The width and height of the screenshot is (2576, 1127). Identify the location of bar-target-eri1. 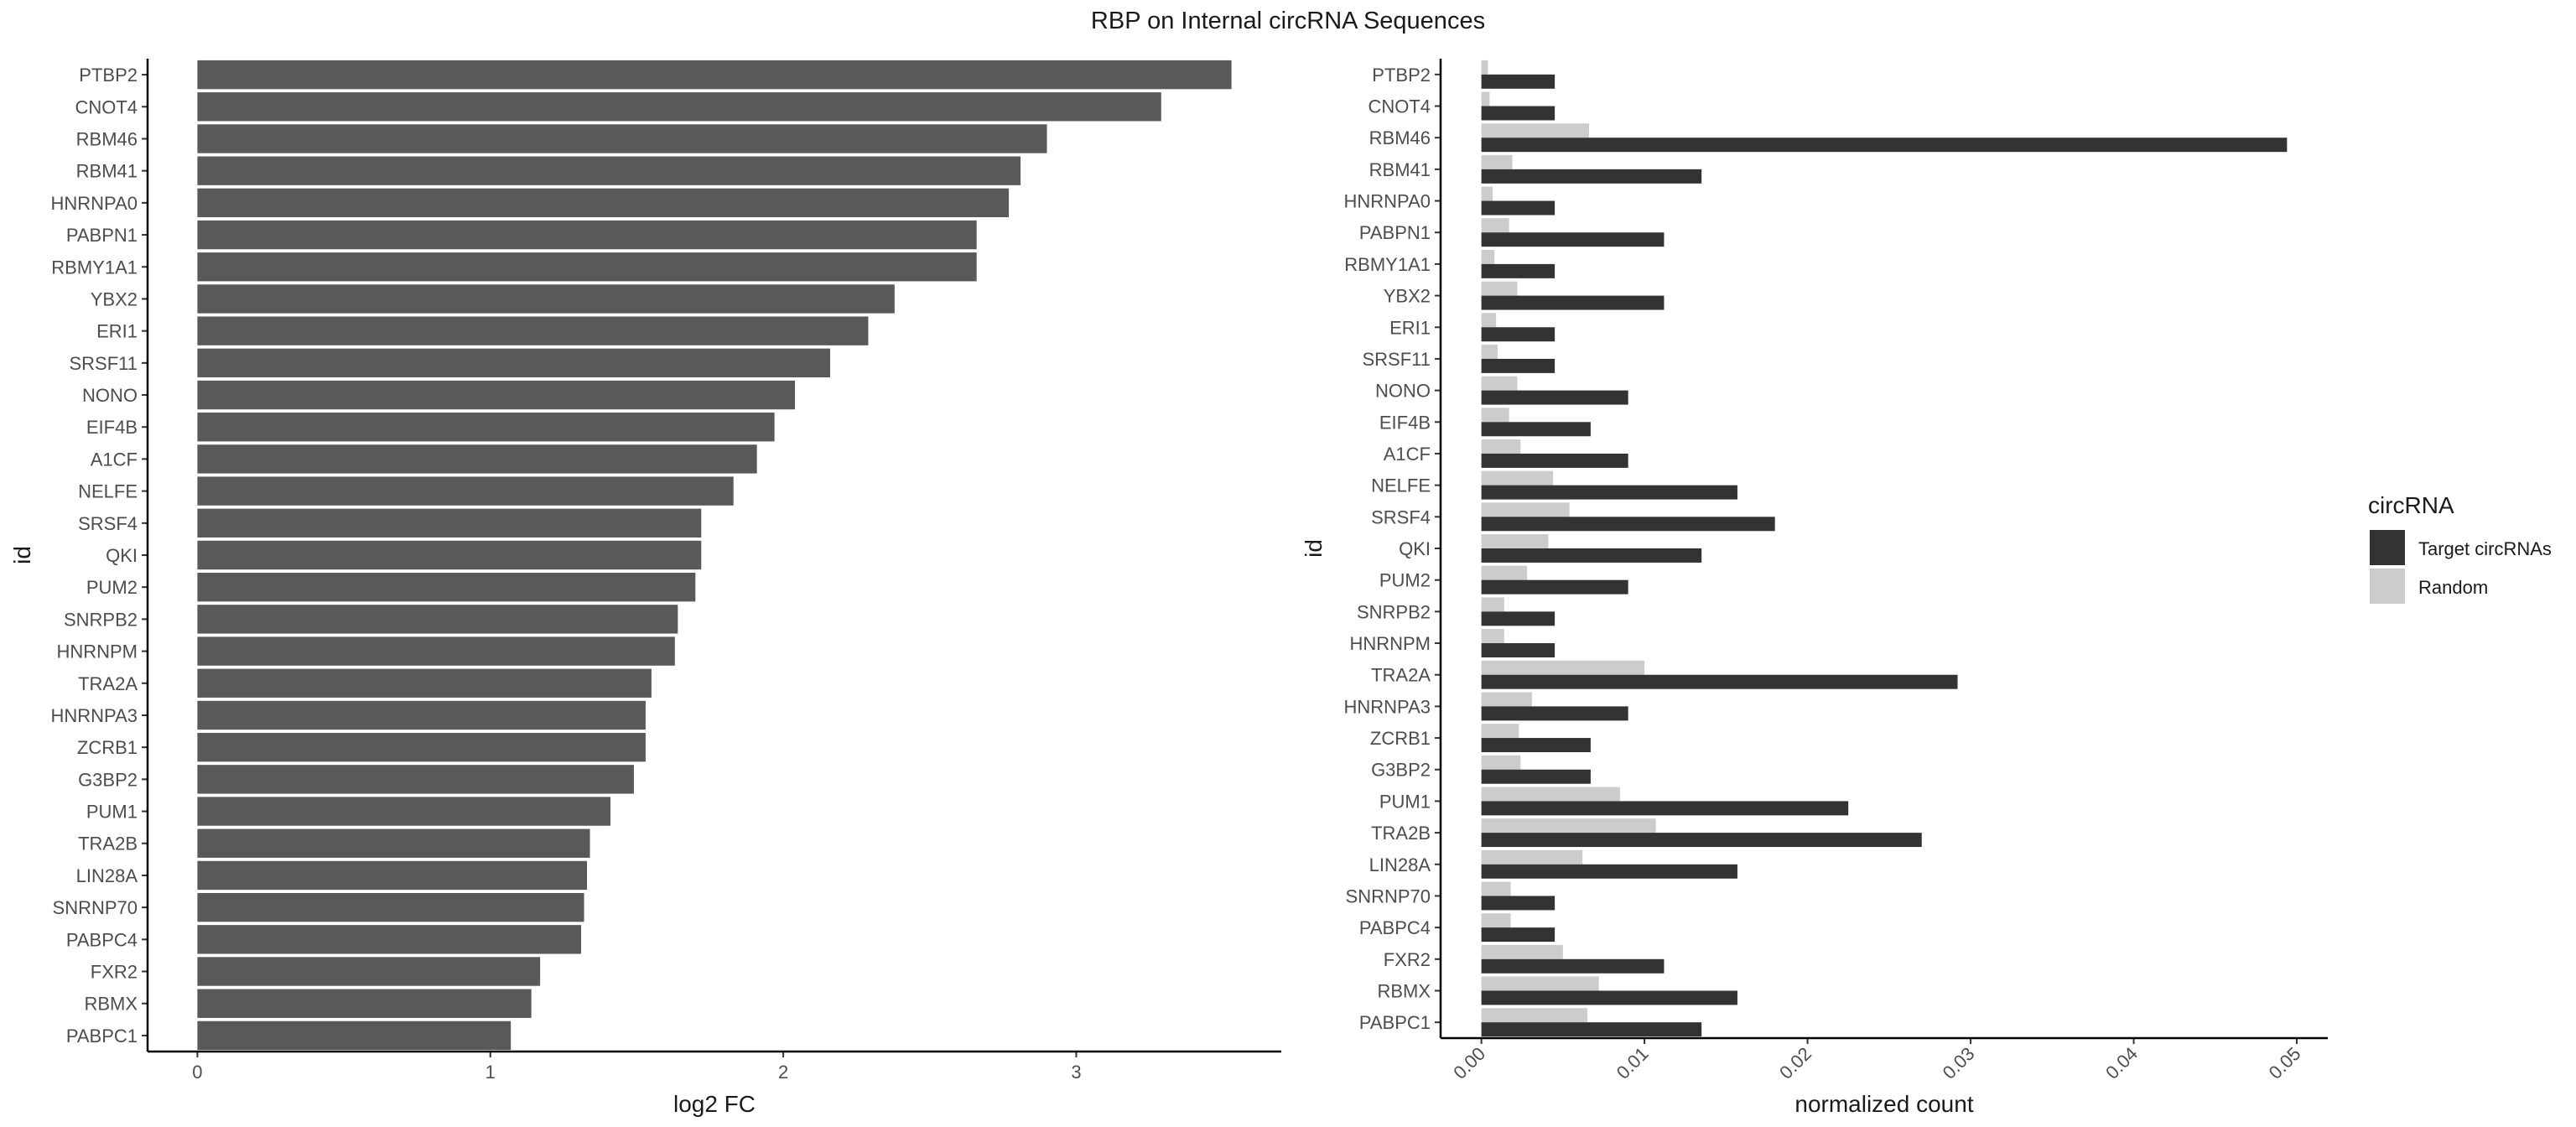
(1518, 334).